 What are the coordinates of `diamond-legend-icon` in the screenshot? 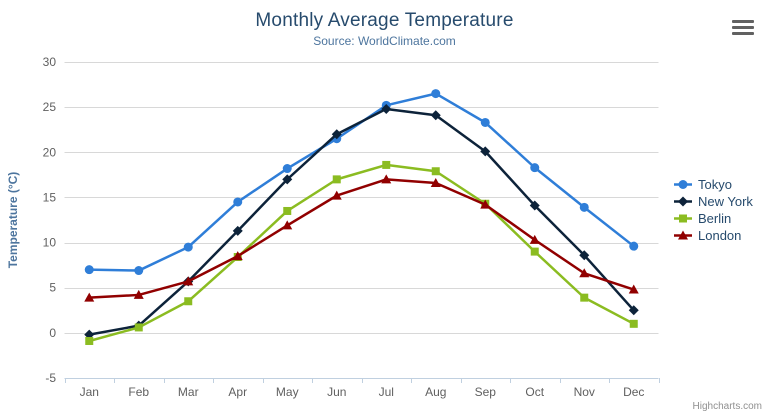 It's located at (683, 201).